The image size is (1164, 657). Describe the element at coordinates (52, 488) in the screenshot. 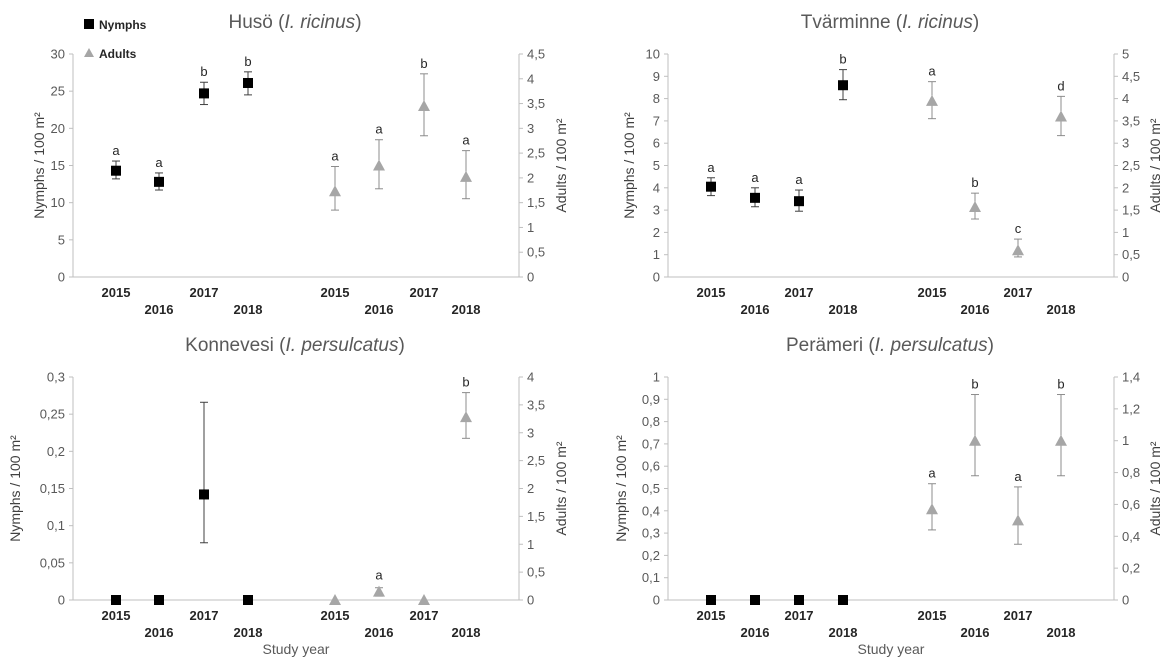

I see `y-left-tick-label: 0,15` at that location.